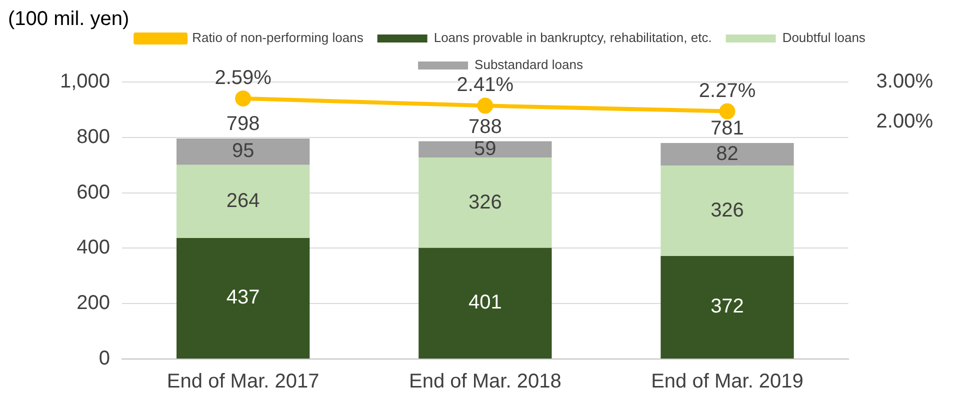 The height and width of the screenshot is (405, 971). What do you see at coordinates (93, 303) in the screenshot?
I see `y-tick-label: 200` at bounding box center [93, 303].